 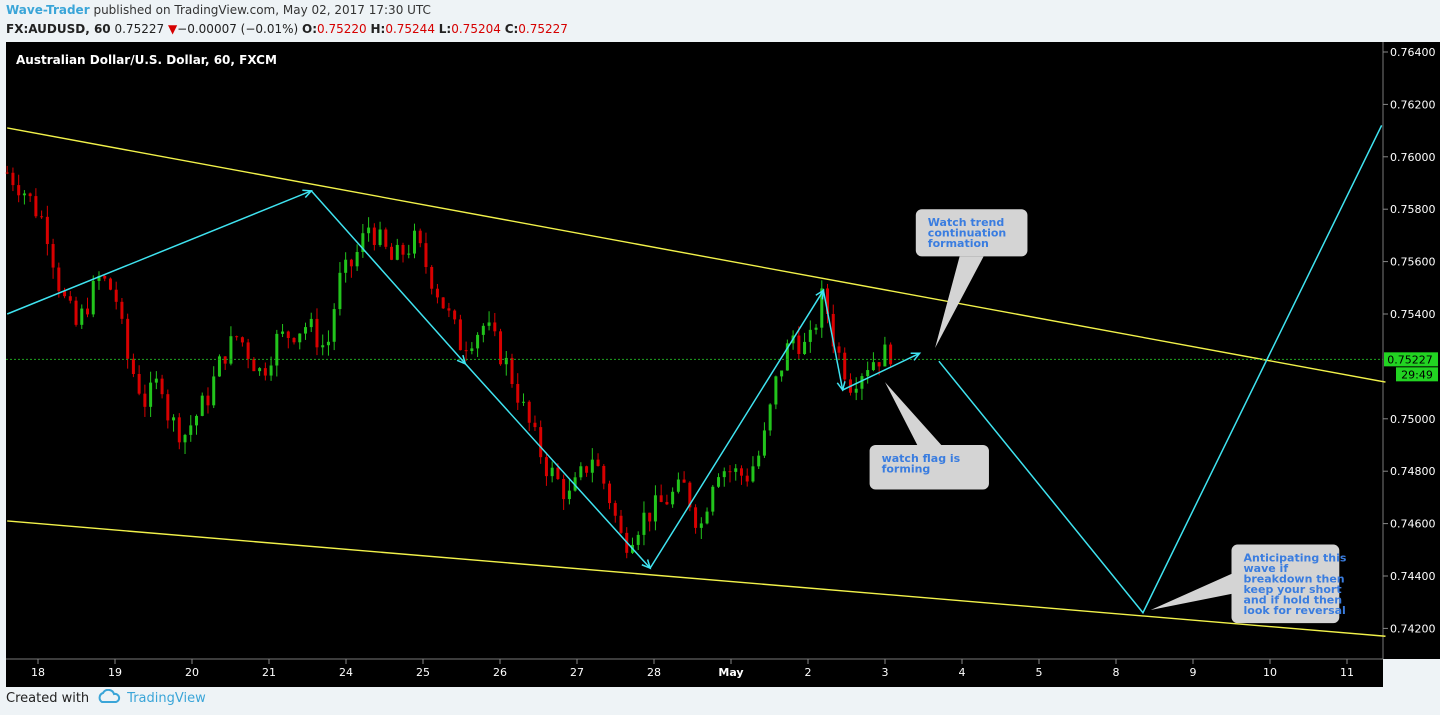 I want to click on time-axis, so click(x=694, y=673).